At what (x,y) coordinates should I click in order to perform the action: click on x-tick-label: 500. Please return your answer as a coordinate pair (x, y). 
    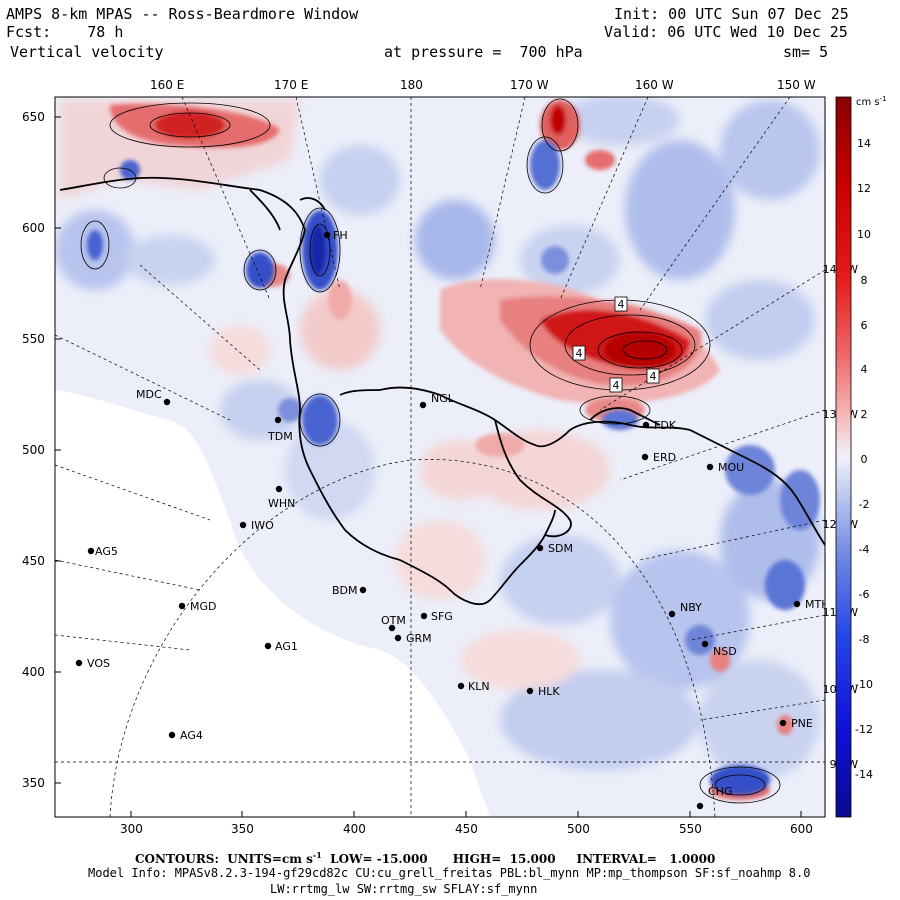
    Looking at the image, I should click on (578, 829).